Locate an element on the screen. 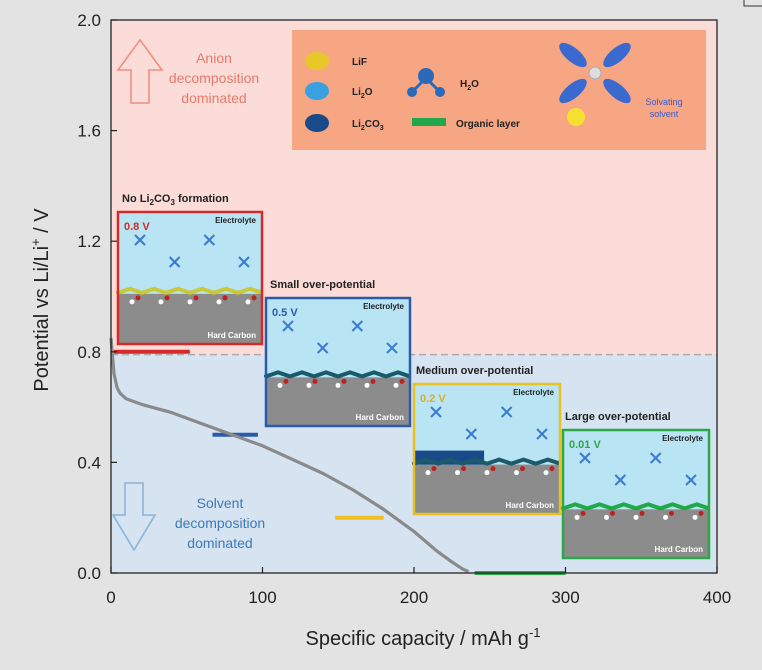 The width and height of the screenshot is (762, 670). x-tick-label-300: 300 is located at coordinates (565, 597).